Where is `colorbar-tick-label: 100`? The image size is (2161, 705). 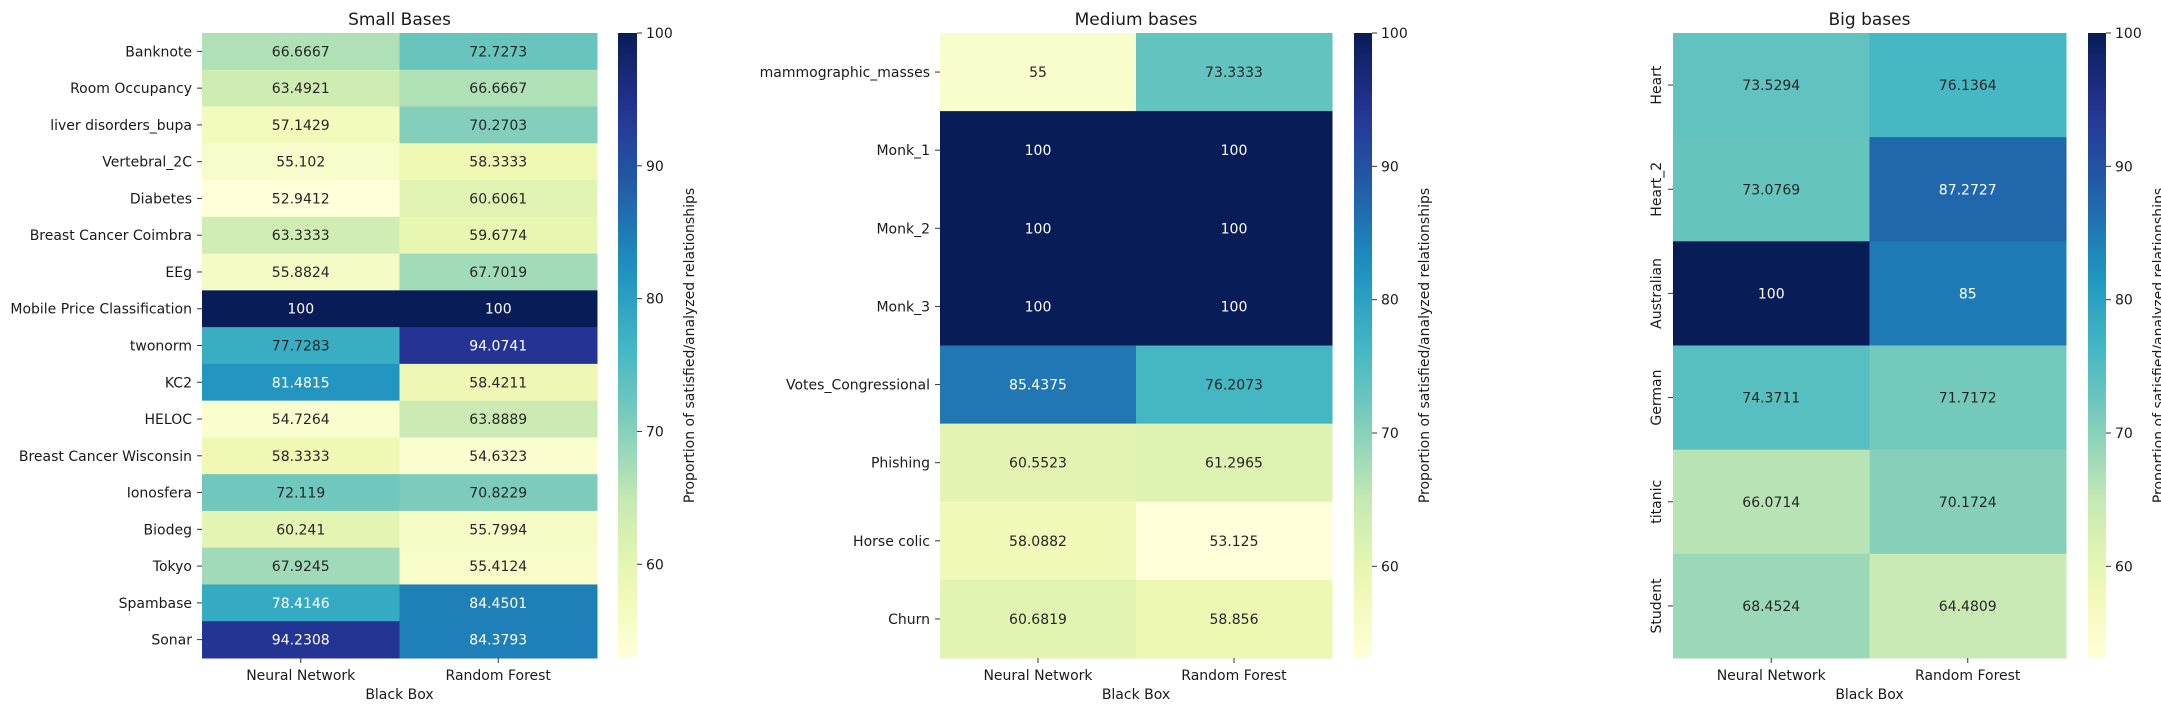
colorbar-tick-label: 100 is located at coordinates (2128, 34).